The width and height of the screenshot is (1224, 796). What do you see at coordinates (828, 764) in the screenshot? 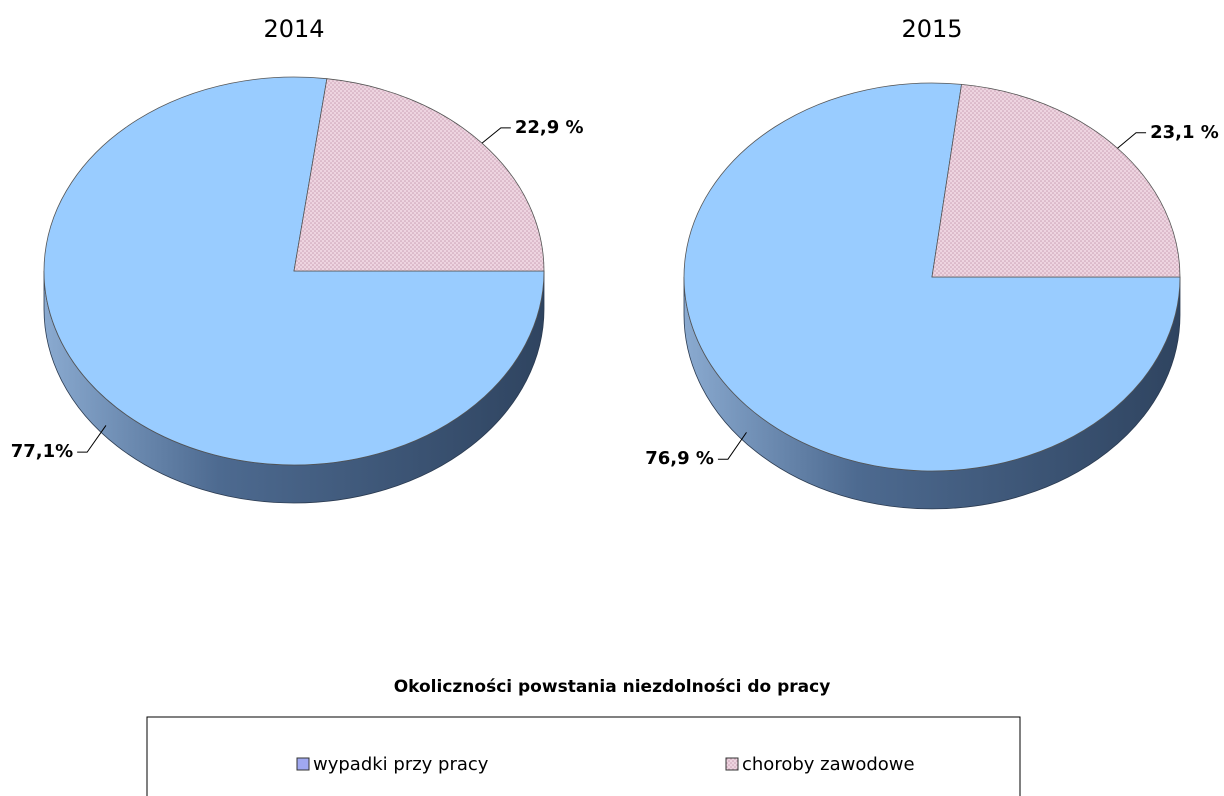
I see `legend-label: choroby zawodowe` at bounding box center [828, 764].